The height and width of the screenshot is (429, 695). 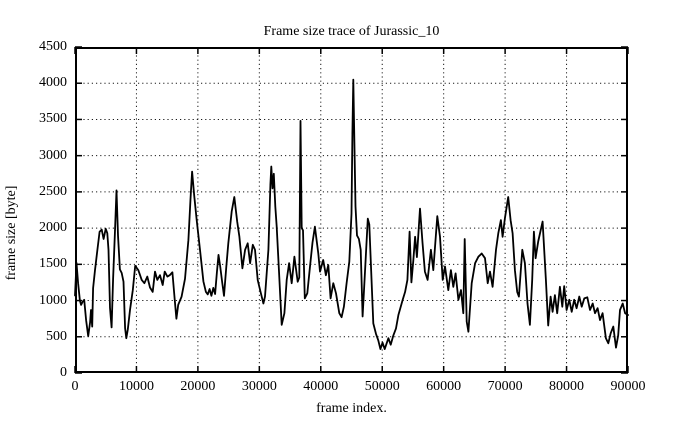 What do you see at coordinates (136, 386) in the screenshot?
I see `x-tick-label: 10000` at bounding box center [136, 386].